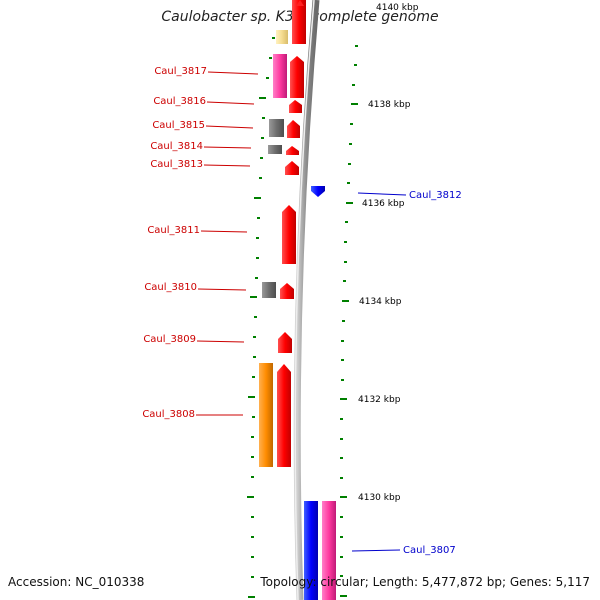 The height and width of the screenshot is (600, 600). Describe the element at coordinates (276, 128) in the screenshot. I see `gene-feature-3815-grey` at that location.